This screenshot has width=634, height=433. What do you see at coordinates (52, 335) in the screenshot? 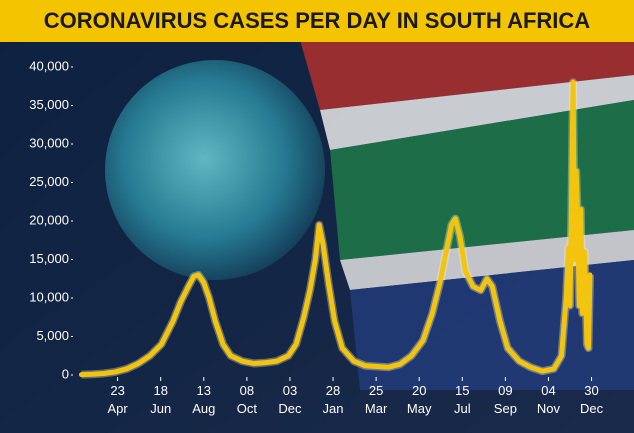
I see `y-tick-label: 5,000` at bounding box center [52, 335].